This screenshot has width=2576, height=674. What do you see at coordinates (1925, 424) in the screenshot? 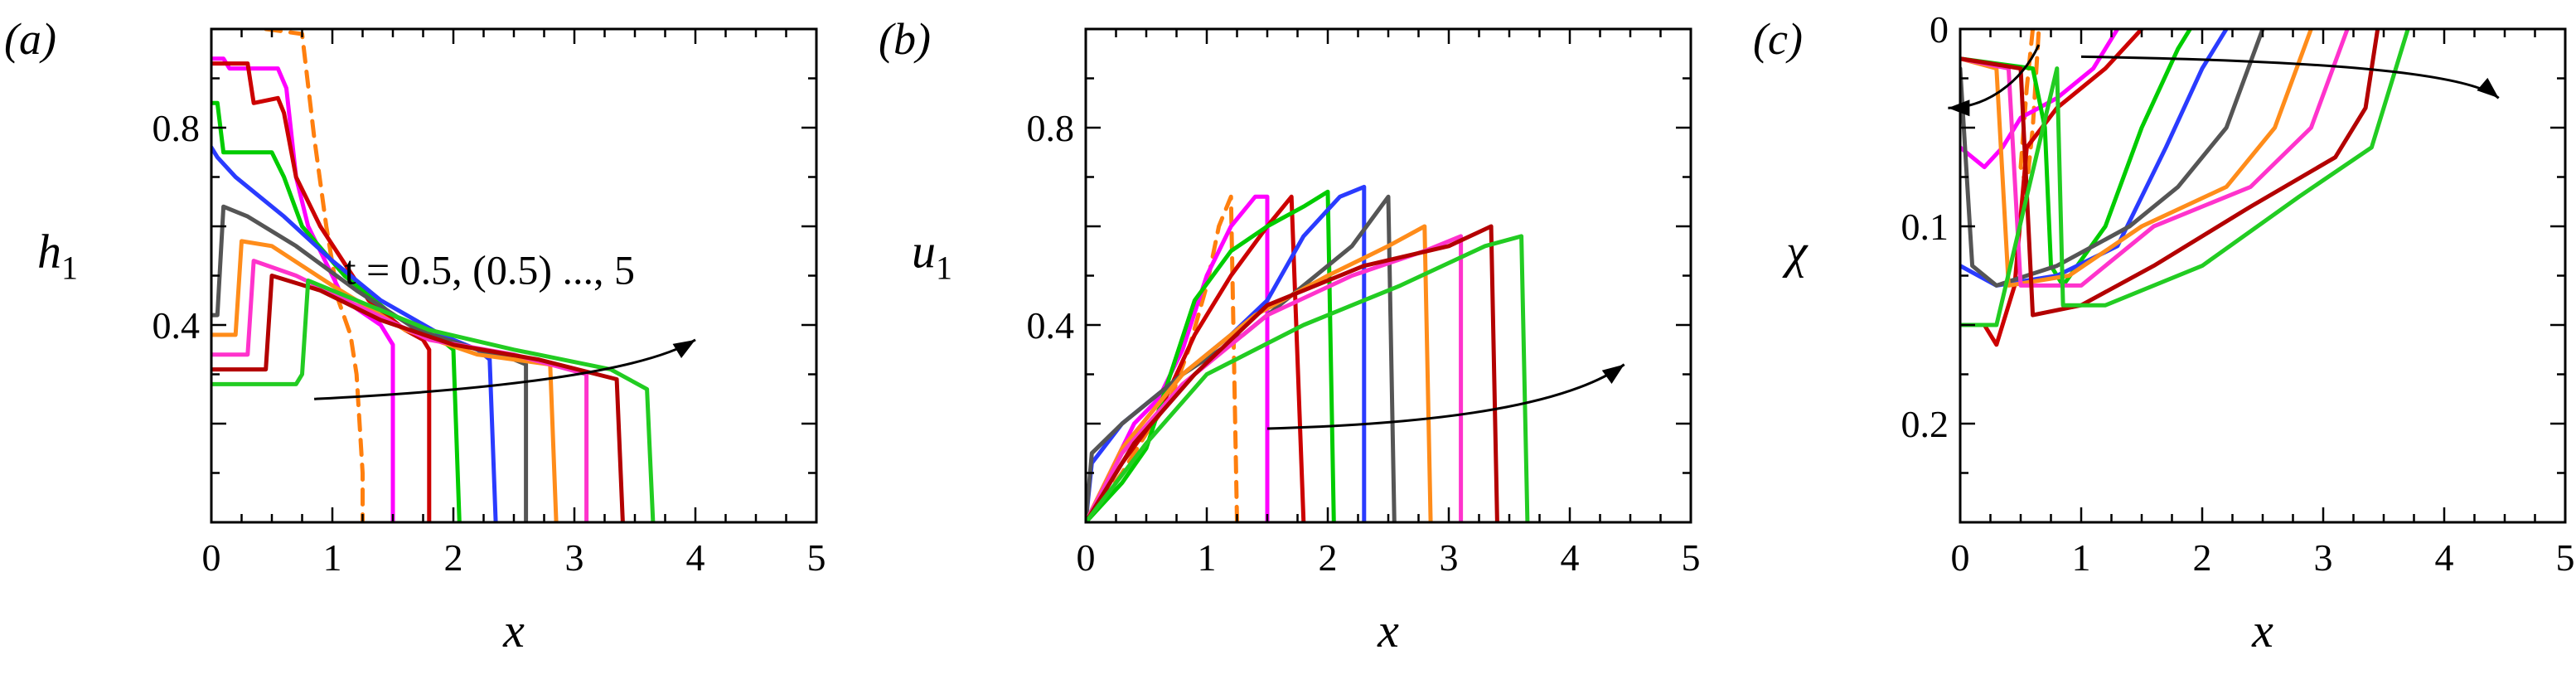
I see `y-tick-label: 0.2` at bounding box center [1925, 424].